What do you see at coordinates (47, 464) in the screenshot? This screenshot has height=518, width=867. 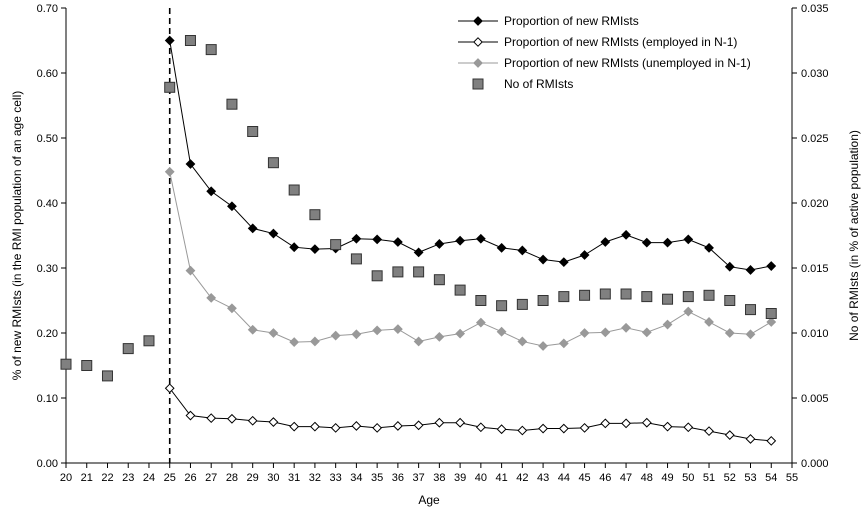 I see `y-left-tick-label: 0.00` at bounding box center [47, 464].